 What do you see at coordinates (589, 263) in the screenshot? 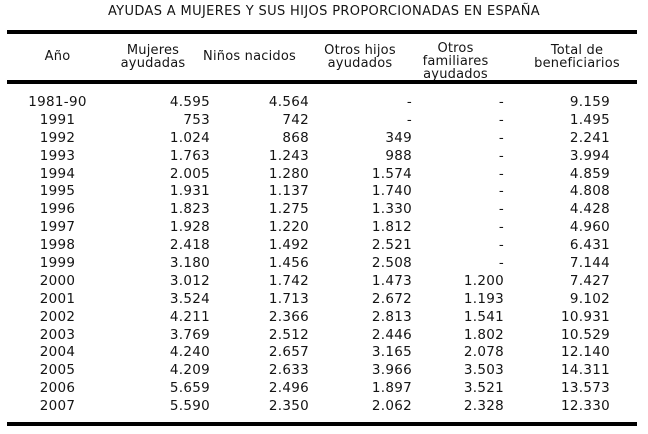
I see `value-cell: 7.144` at bounding box center [589, 263].